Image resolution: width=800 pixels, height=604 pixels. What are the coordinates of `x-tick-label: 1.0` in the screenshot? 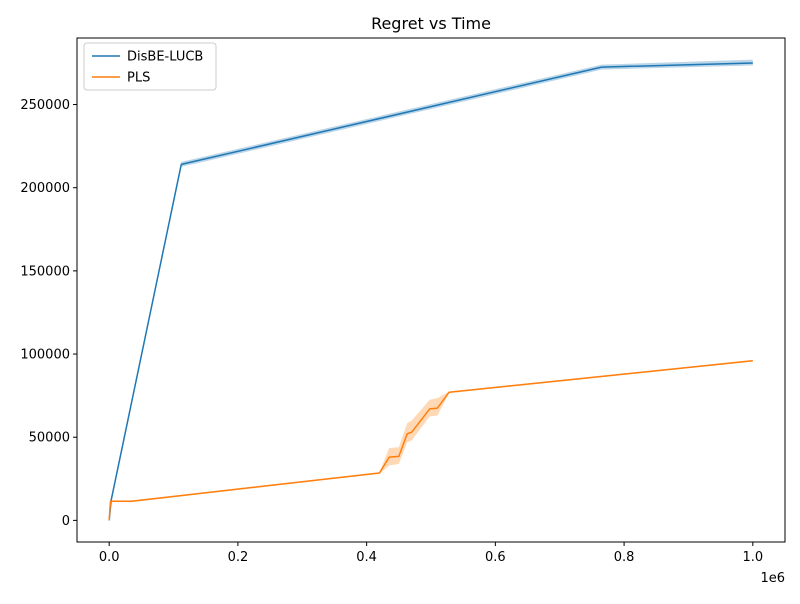 It's located at (752, 557).